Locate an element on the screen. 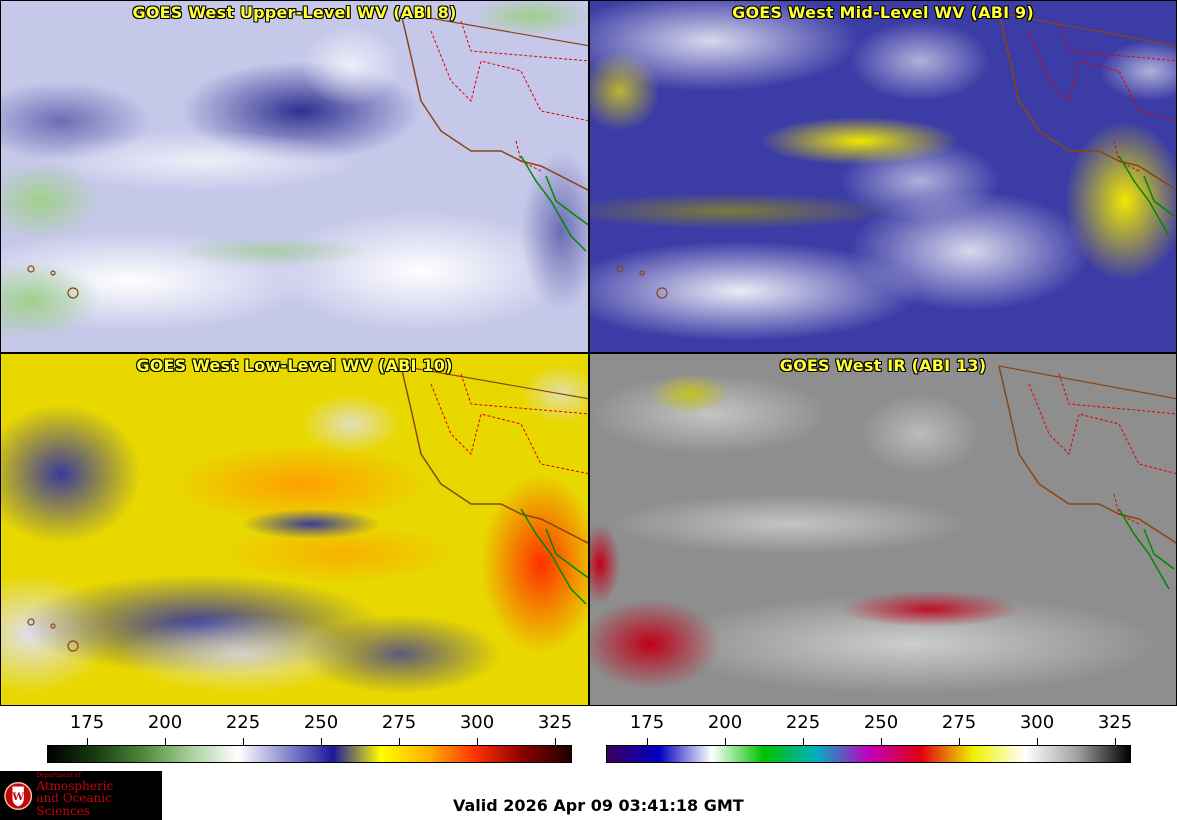 Image resolution: width=1177 pixels, height=820 pixels. ir-colorbar is located at coordinates (868, 754).